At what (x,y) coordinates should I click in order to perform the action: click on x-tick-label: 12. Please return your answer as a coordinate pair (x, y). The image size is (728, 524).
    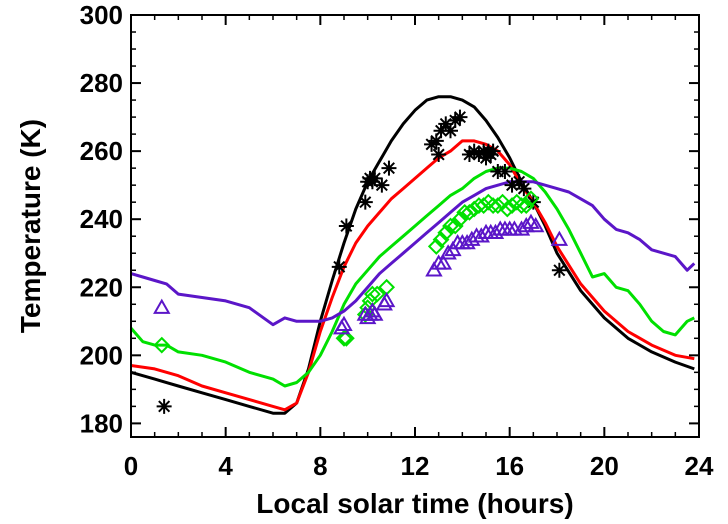
    Looking at the image, I should click on (415, 466).